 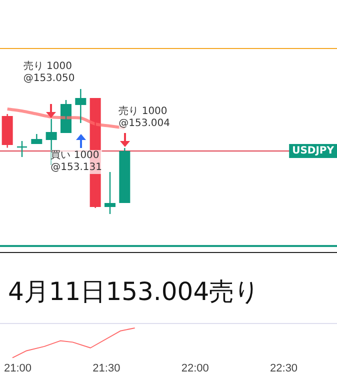 What do you see at coordinates (49, 73) in the screenshot?
I see `text: 売り 1000 @153.050` at bounding box center [49, 73].